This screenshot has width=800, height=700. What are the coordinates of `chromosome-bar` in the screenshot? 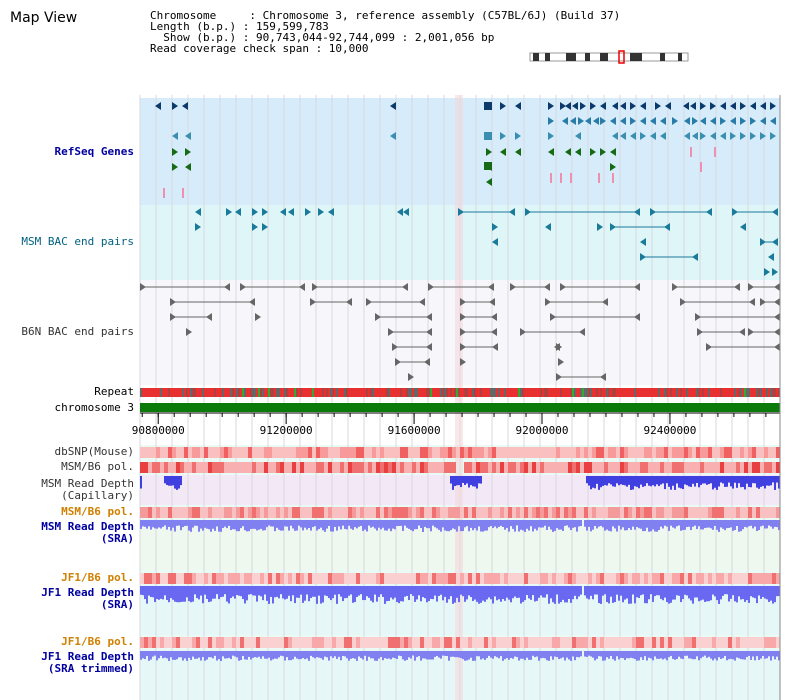 It's located at (460, 407).